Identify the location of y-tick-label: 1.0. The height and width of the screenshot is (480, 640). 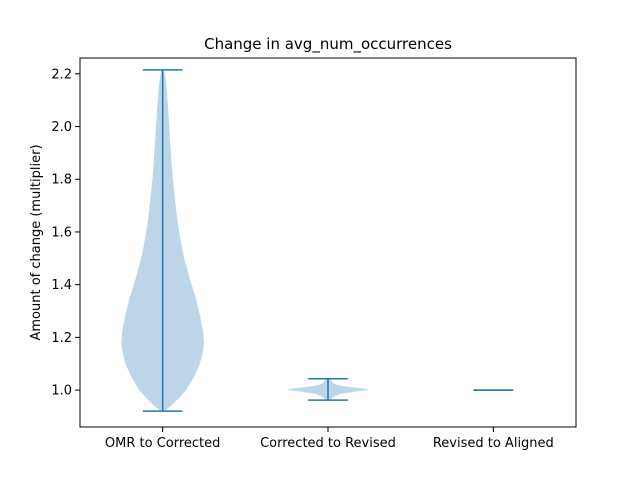
(61, 391).